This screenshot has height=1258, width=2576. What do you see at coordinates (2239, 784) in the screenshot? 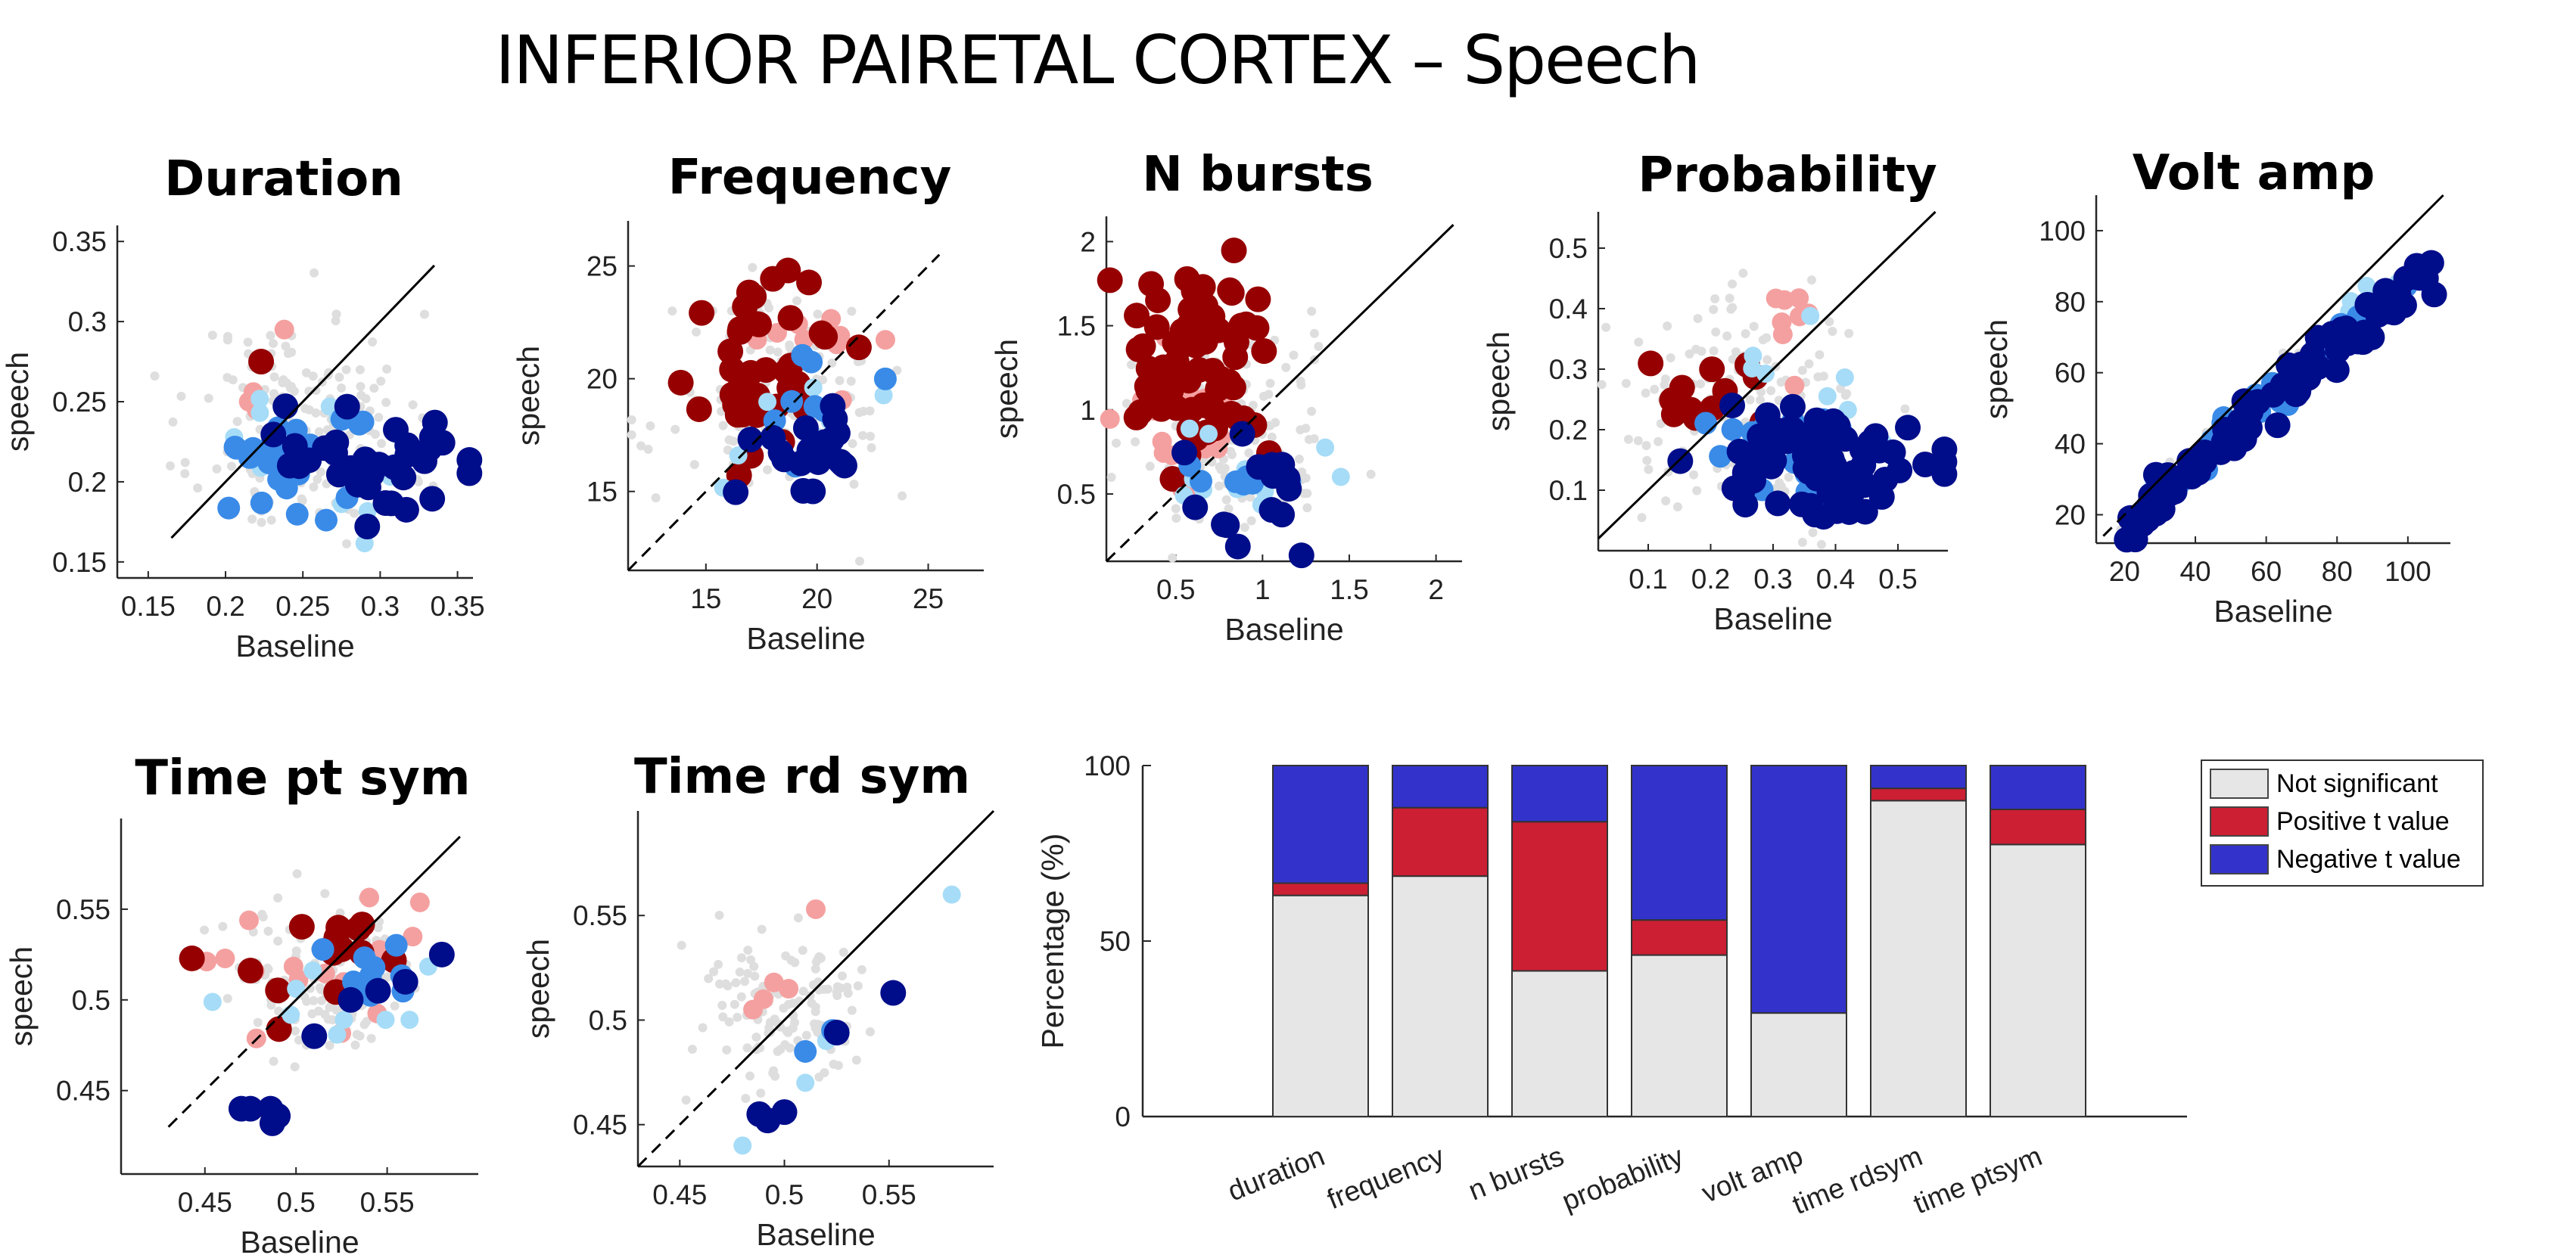
I see `legend-swatch-not-significant` at bounding box center [2239, 784].